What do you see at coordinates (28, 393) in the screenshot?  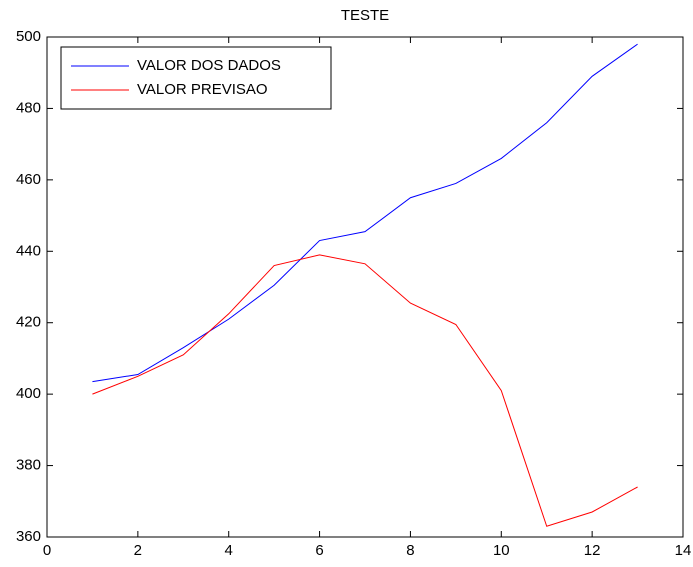 I see `y-tick-label: 400` at bounding box center [28, 393].